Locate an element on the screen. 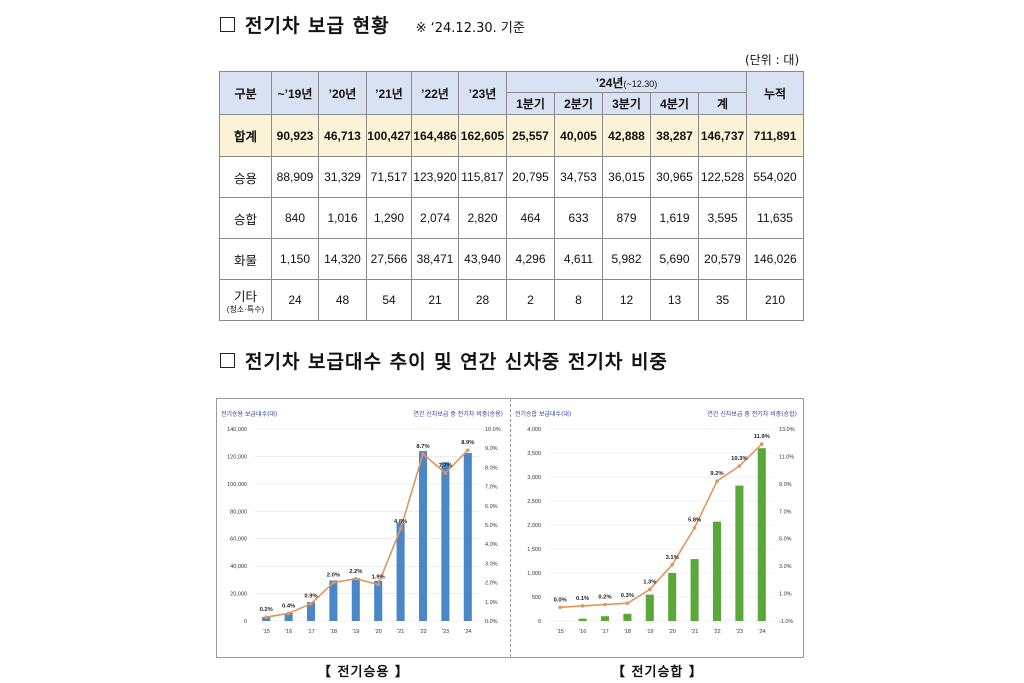  ratio-label: 0.1% is located at coordinates (582, 599).